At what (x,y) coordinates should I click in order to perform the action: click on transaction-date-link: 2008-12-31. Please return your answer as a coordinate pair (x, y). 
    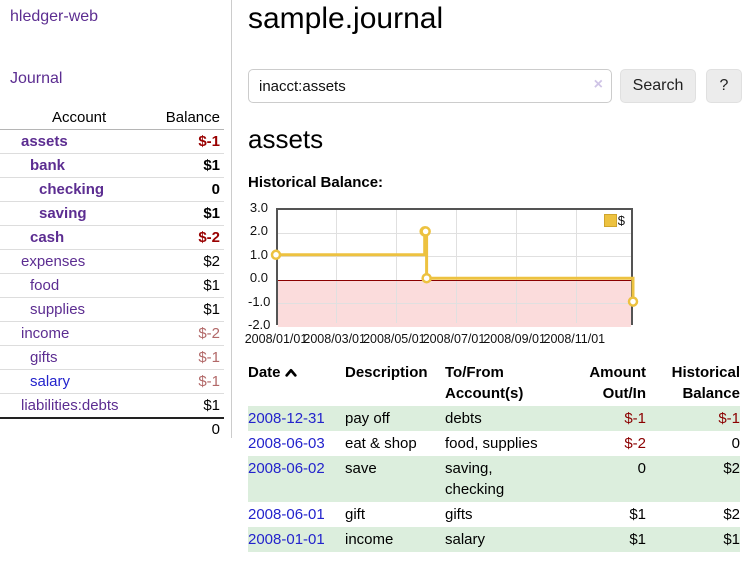
    Looking at the image, I should click on (286, 418).